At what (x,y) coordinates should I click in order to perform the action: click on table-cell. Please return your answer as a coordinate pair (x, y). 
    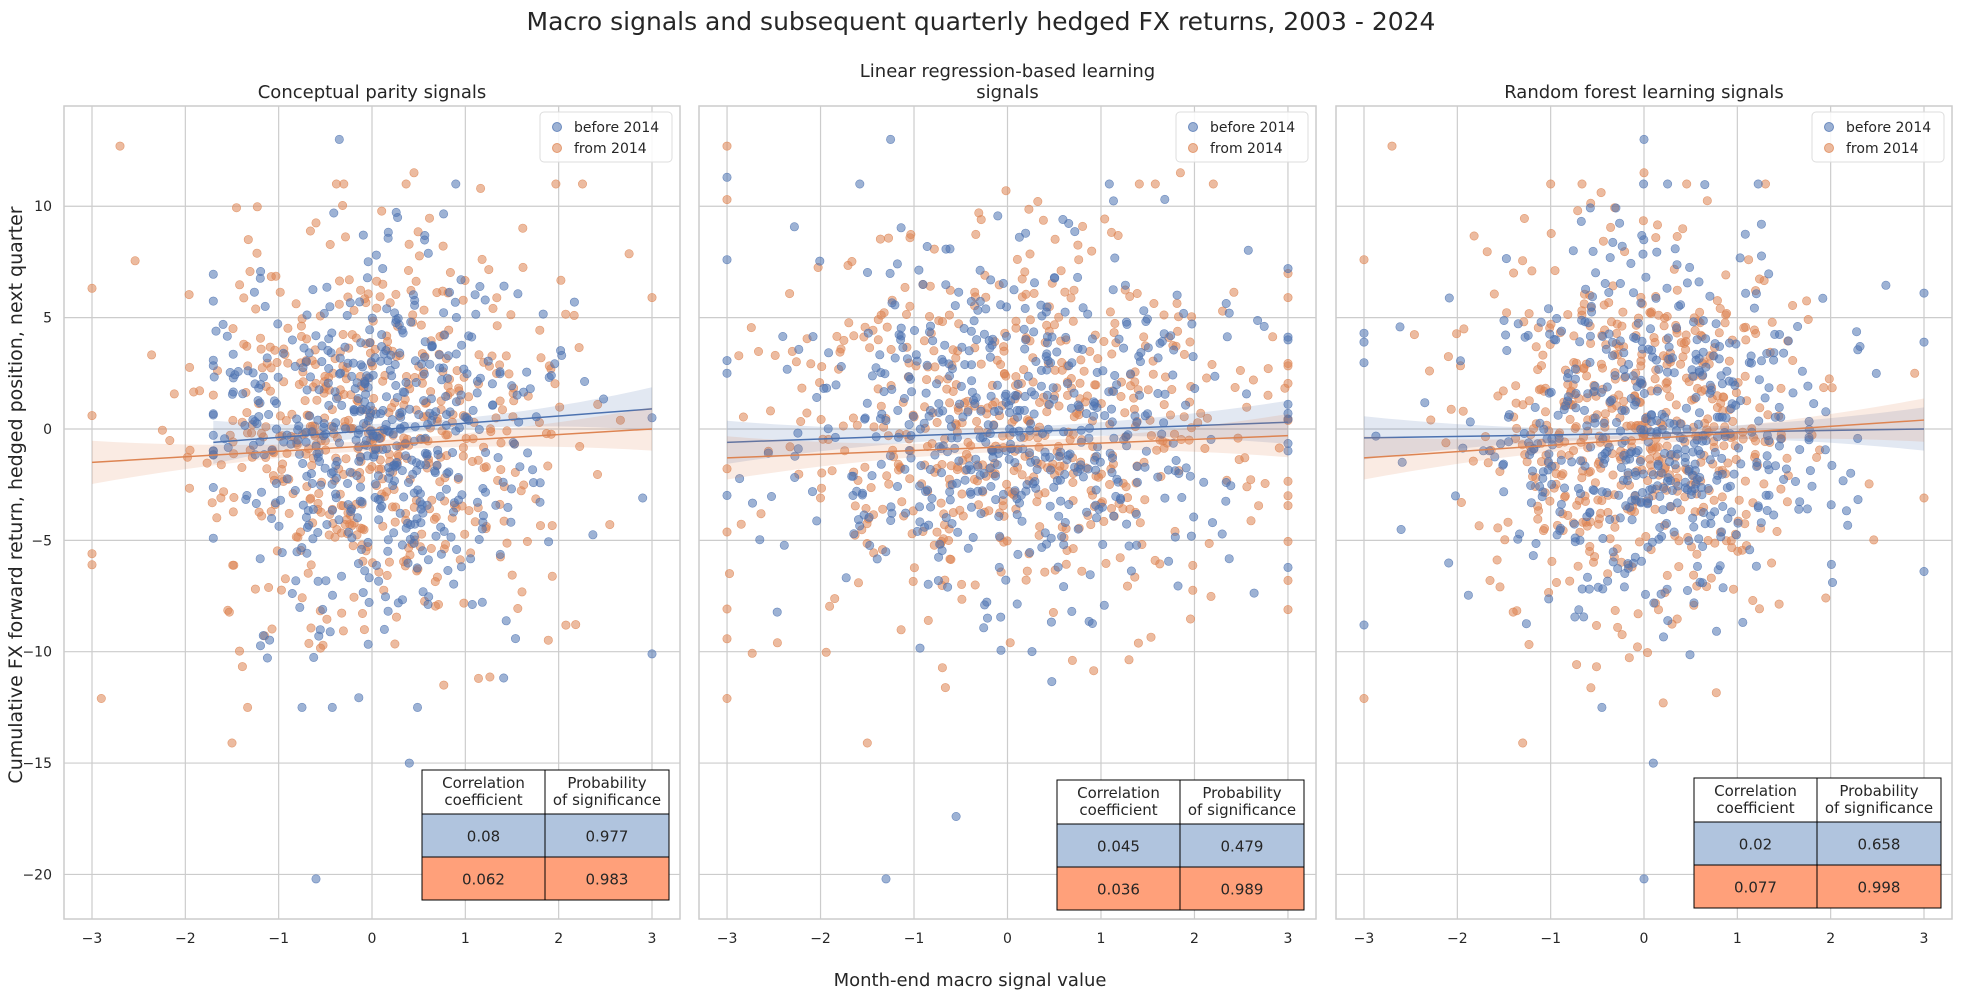
    Looking at the image, I should click on (1242, 845).